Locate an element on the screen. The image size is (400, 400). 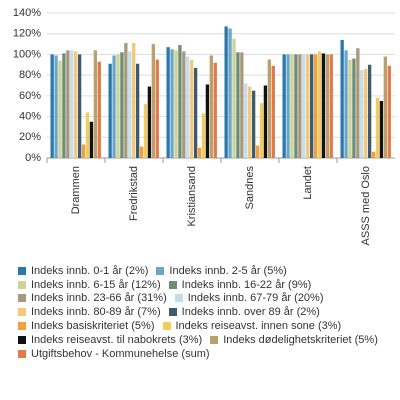
legend-item: Indeks dødelighetskriteriet (5%) is located at coordinates (294, 340).